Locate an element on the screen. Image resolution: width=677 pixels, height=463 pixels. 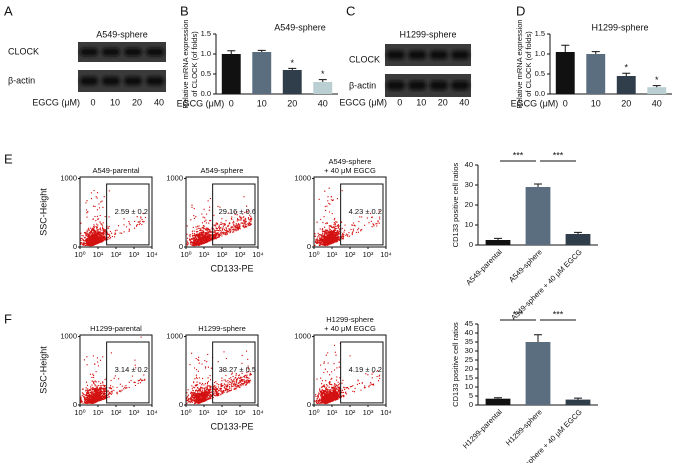
x-tick-label: A549-sphere is located at coordinates (525, 265).